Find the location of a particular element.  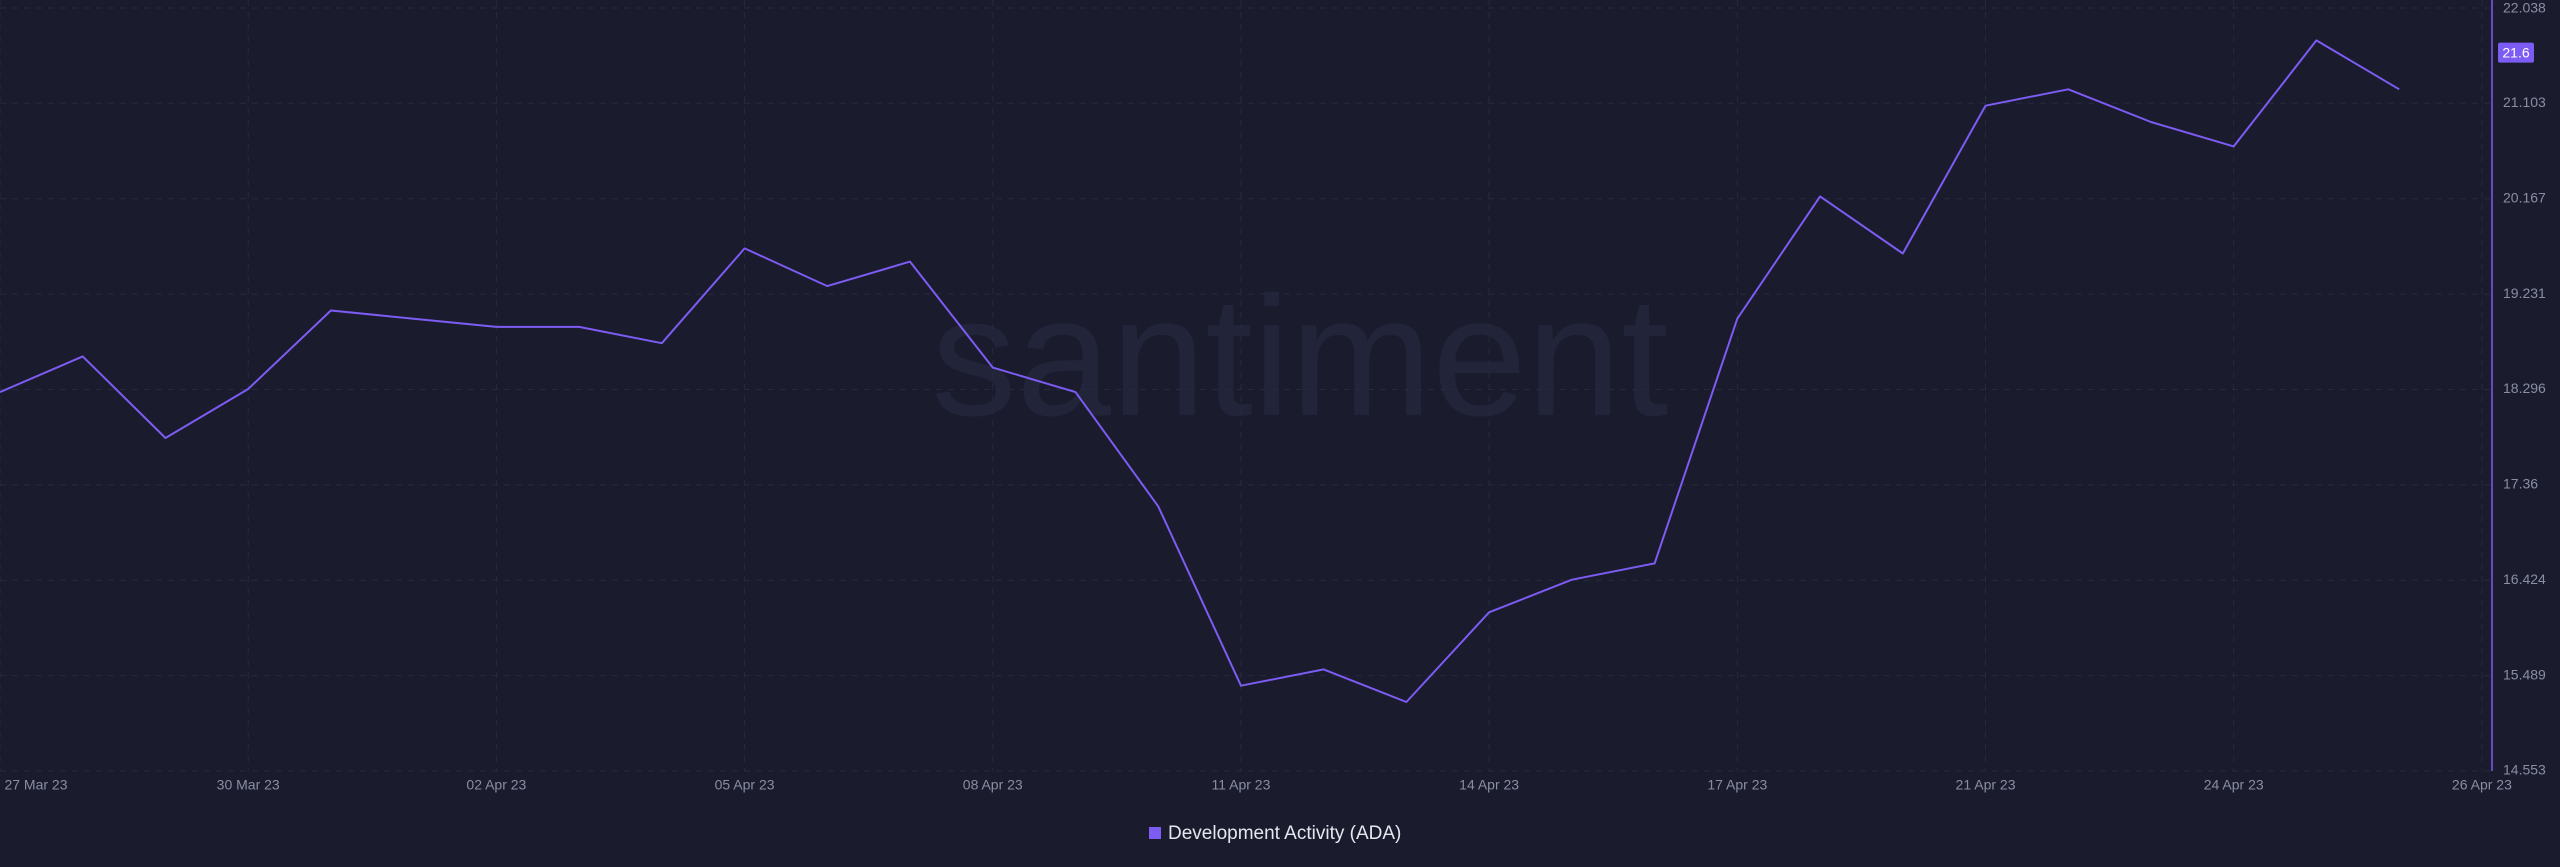

x-tick-label: 08 Apr 23 is located at coordinates (993, 785).